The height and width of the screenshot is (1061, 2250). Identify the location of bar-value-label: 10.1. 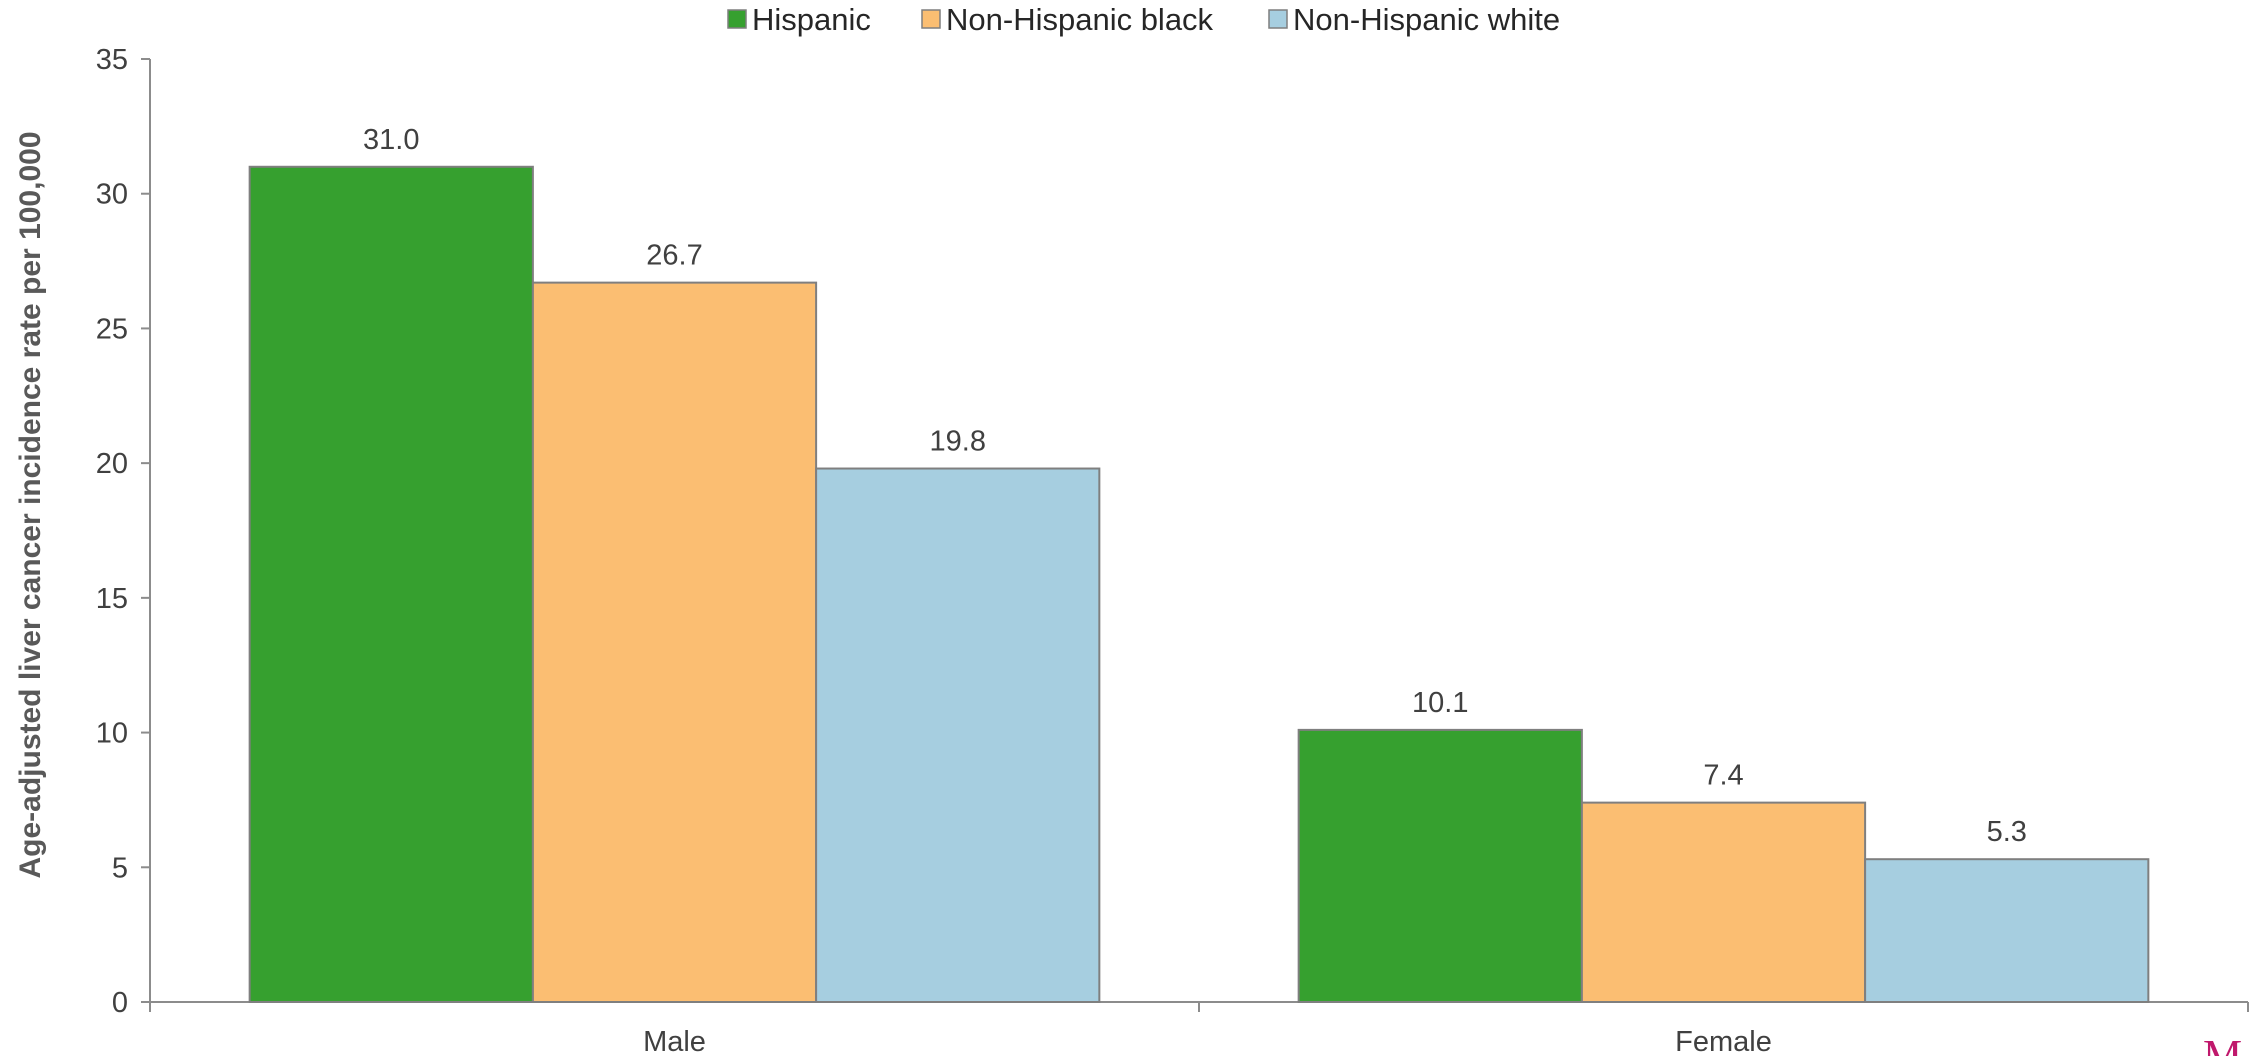
(1440, 703).